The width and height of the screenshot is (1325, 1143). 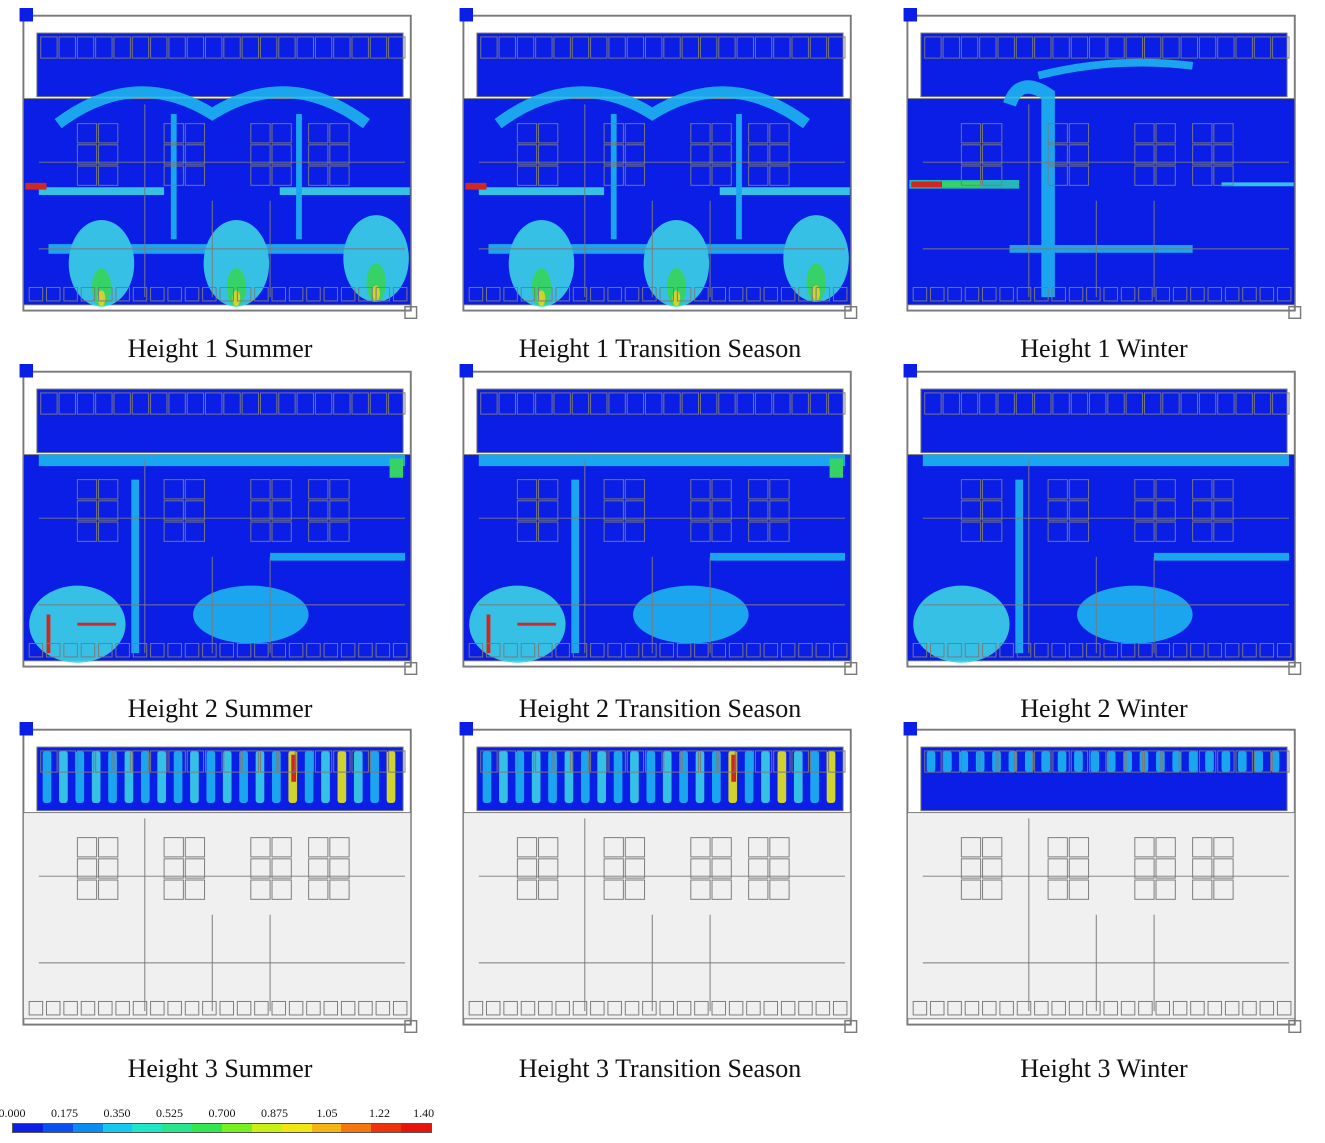 What do you see at coordinates (220, 708) in the screenshot?
I see `panel-caption: Height 2 Summer` at bounding box center [220, 708].